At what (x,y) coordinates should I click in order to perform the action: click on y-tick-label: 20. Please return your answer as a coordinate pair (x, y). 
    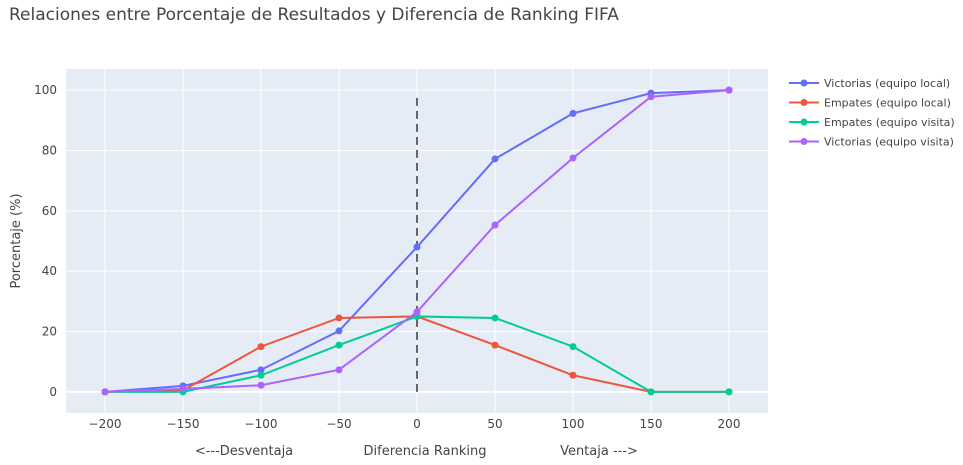
    Looking at the image, I should click on (49, 332).